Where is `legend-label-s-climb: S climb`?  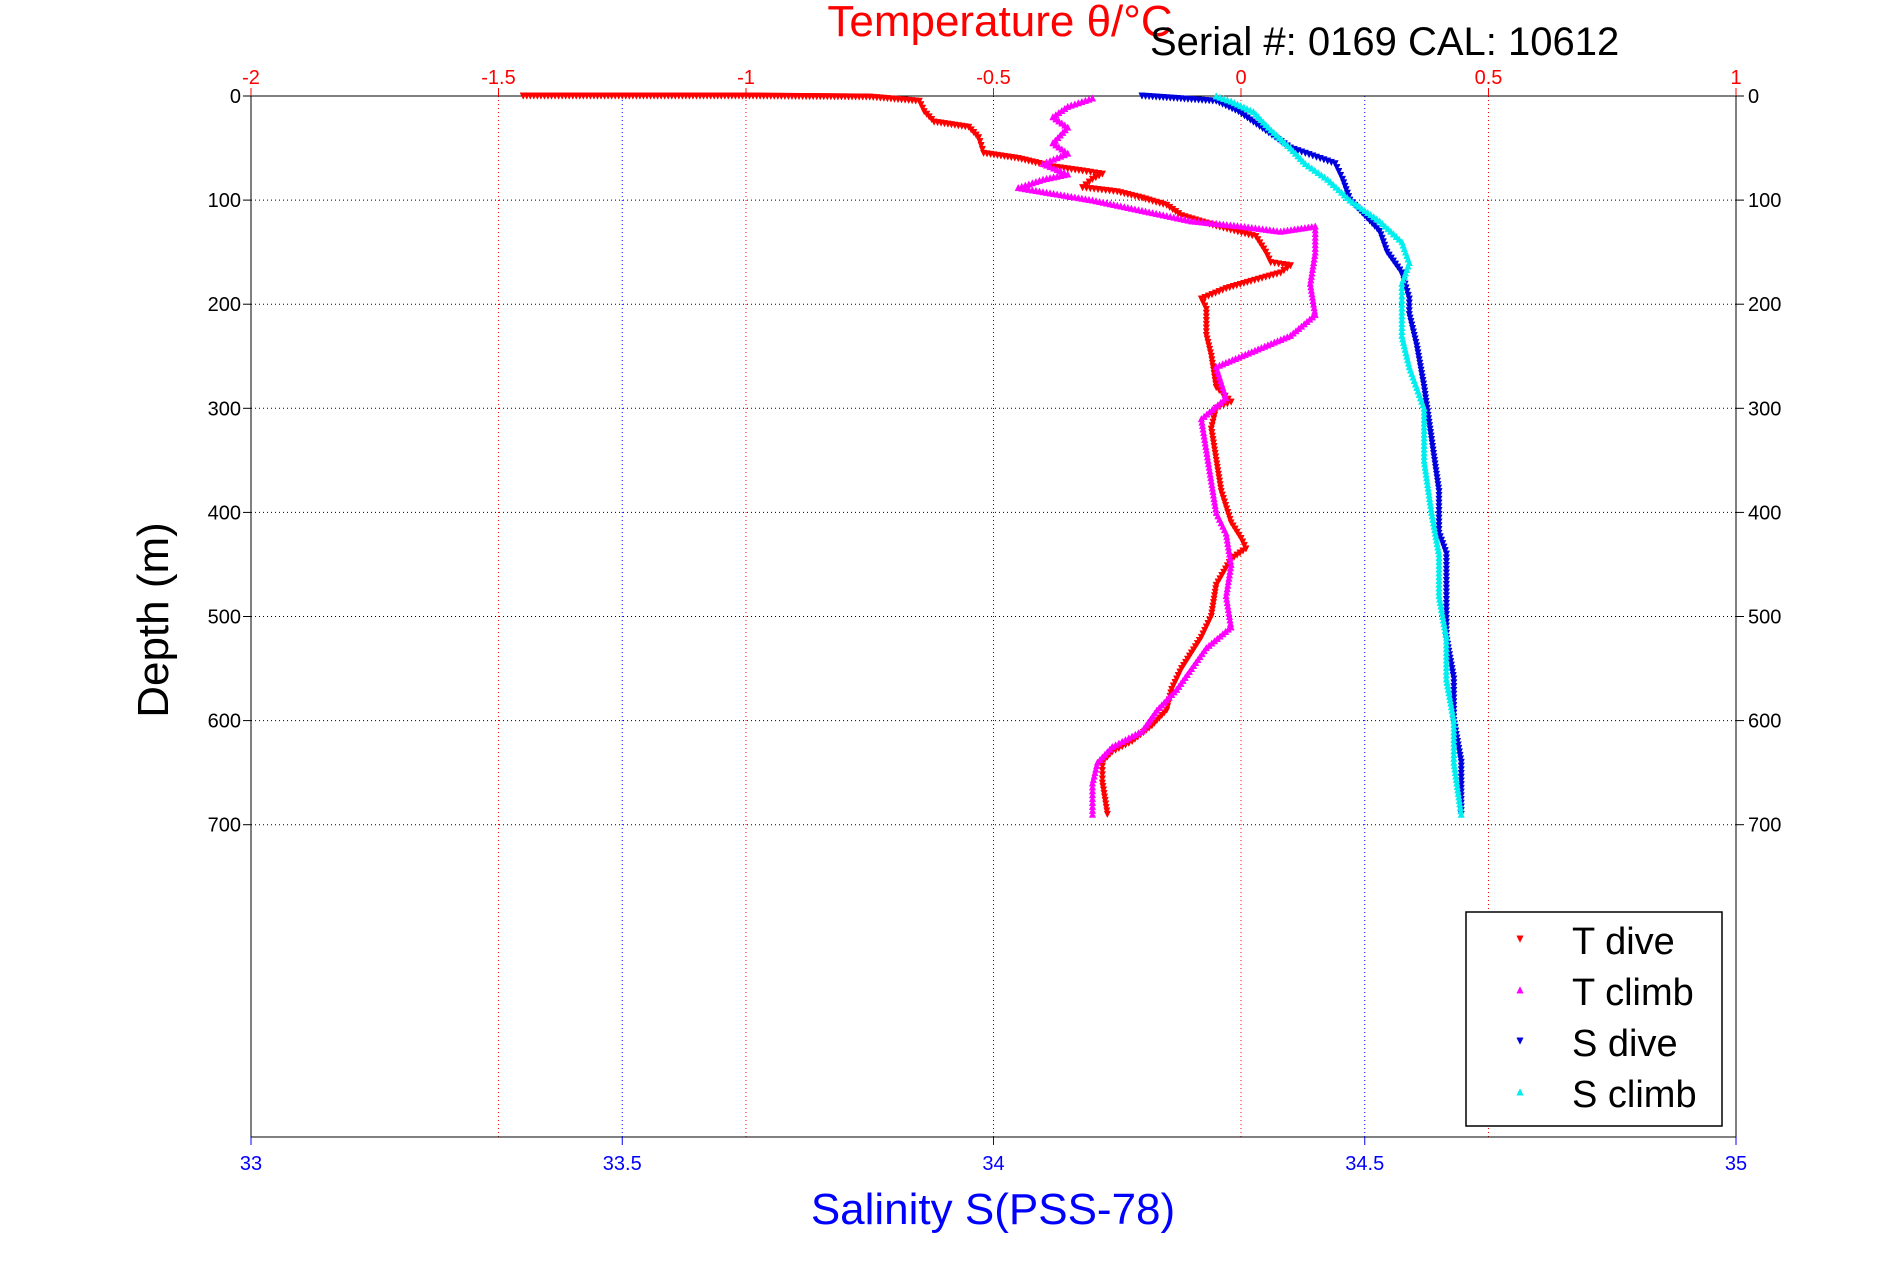 legend-label-s-climb: S climb is located at coordinates (1634, 1095).